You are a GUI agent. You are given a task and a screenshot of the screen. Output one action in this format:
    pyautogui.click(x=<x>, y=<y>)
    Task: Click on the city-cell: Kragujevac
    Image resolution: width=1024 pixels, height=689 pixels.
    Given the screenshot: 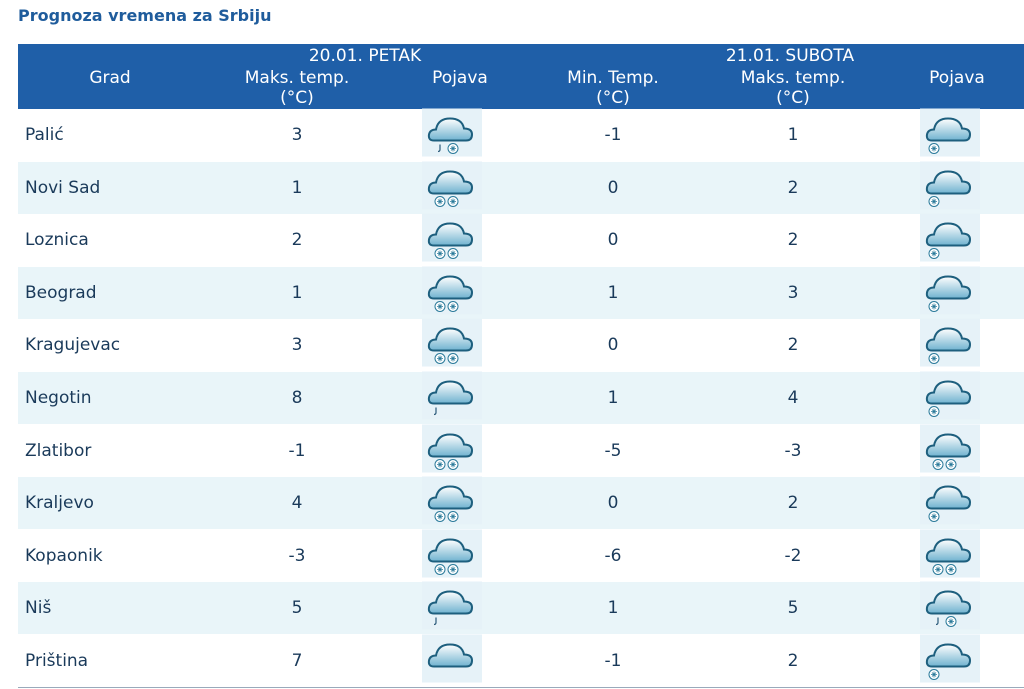 What is the action you would take?
    pyautogui.click(x=73, y=345)
    